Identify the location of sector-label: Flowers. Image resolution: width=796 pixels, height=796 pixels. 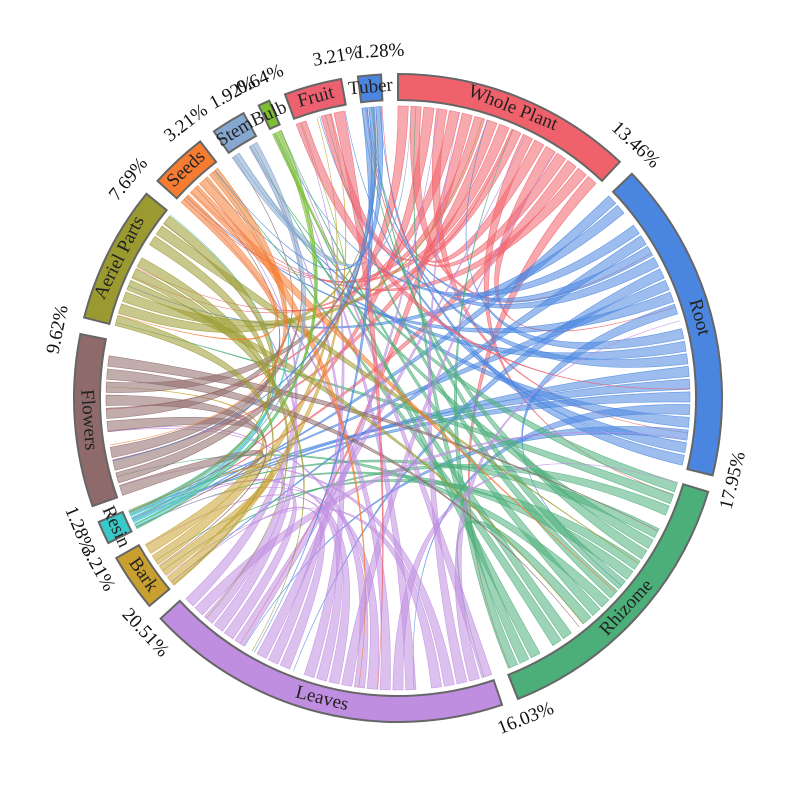
(88, 420).